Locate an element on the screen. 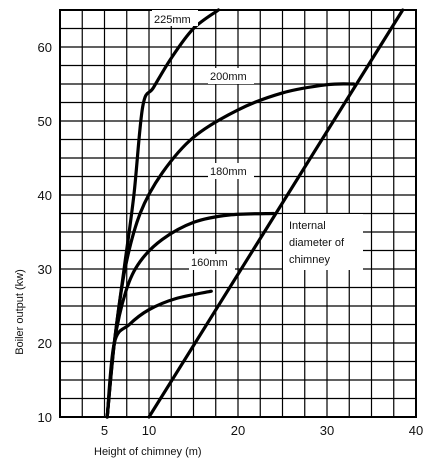  x-tick-label: 30 is located at coordinates (327, 430).